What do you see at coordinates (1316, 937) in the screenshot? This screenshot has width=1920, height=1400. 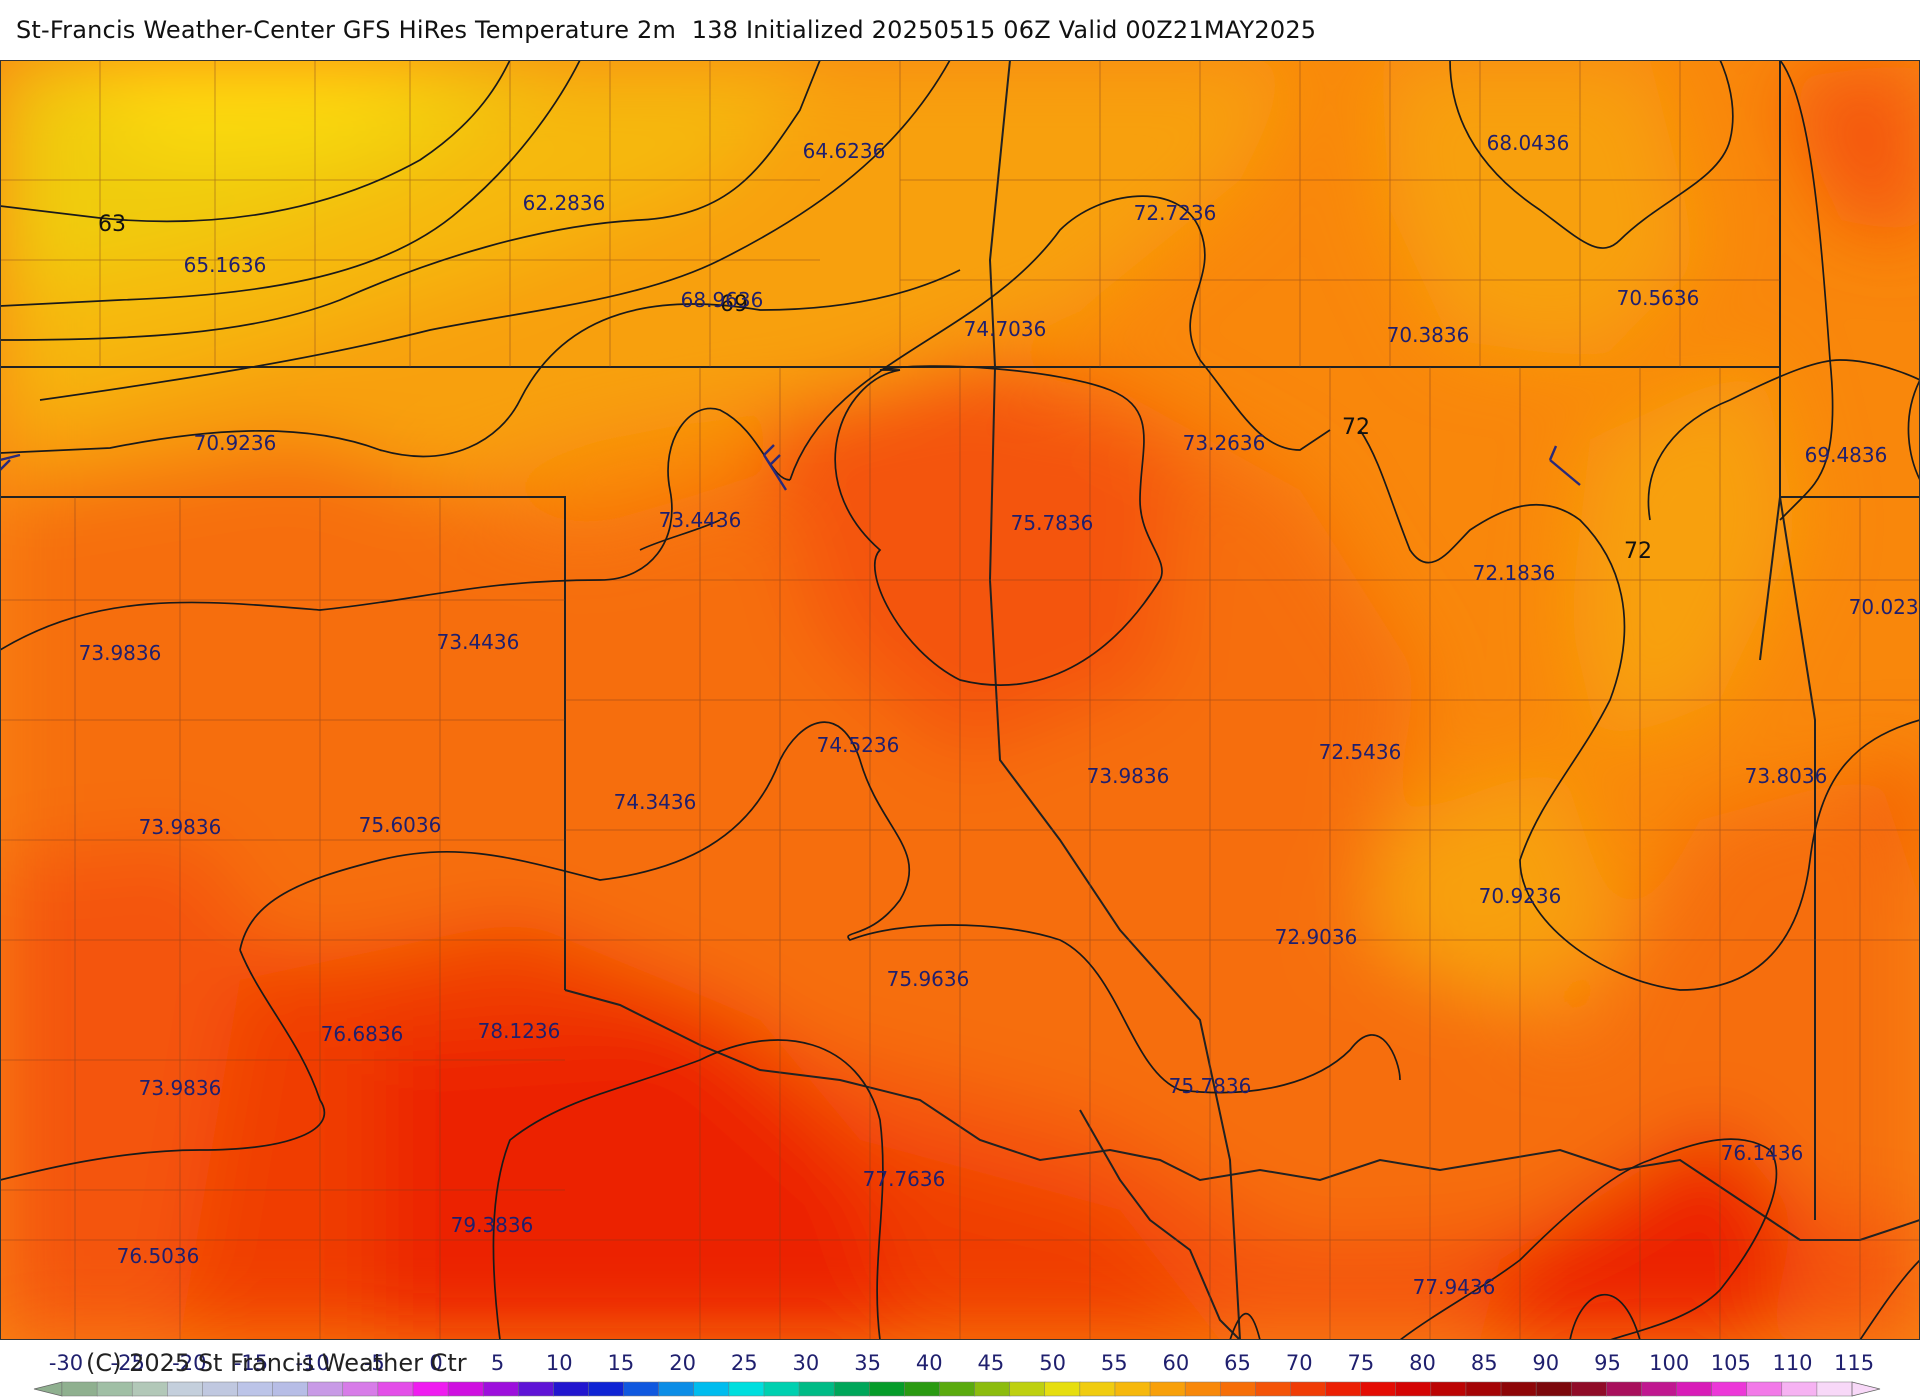 I see `point-value: 72.9036` at bounding box center [1316, 937].